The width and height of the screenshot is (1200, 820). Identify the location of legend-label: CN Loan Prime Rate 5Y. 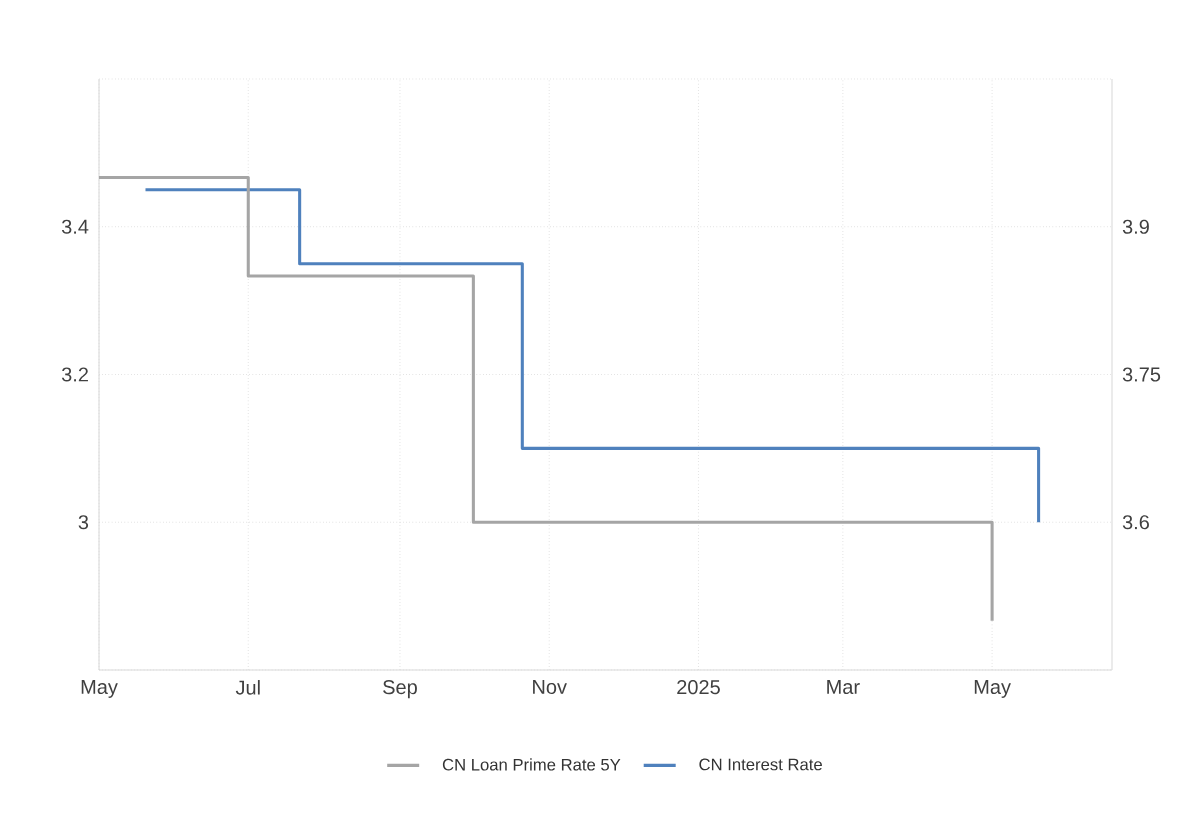
(531, 764).